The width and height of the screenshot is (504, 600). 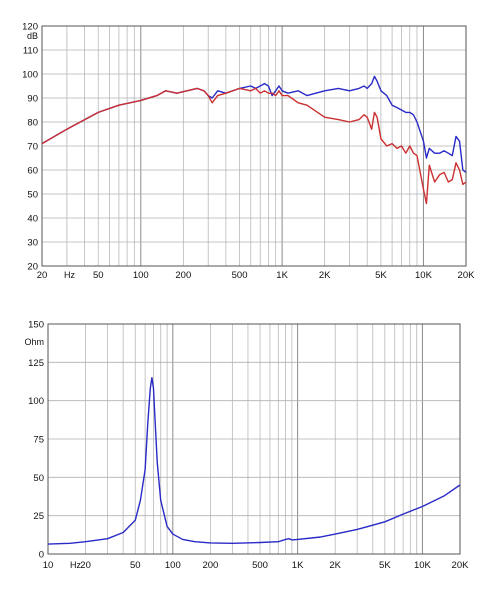 I want to click on y-tick-label: 30, so click(x=32, y=243).